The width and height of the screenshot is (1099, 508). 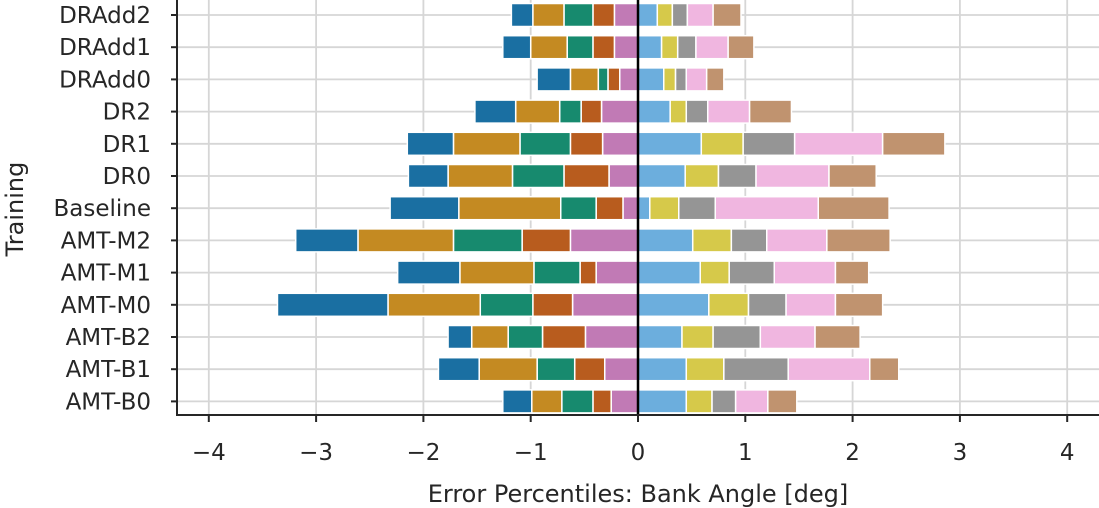 I want to click on x-tick-label: 2, so click(x=852, y=453).